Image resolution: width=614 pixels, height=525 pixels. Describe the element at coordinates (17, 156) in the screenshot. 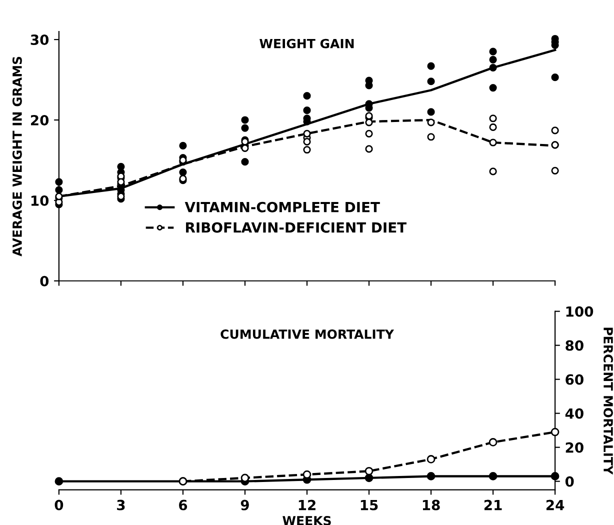

I see `y-axis-title: AVERAGE WEIGHT IN GRAMS` at that location.